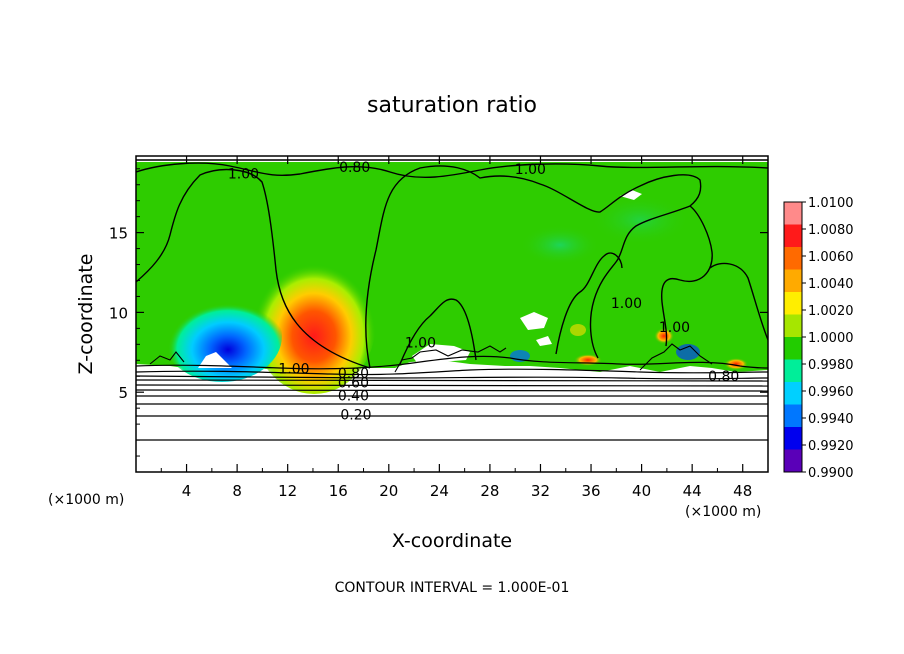 This screenshot has height=654, width=904. I want to click on x-unit-label-right: (×1000 m), so click(723, 512).